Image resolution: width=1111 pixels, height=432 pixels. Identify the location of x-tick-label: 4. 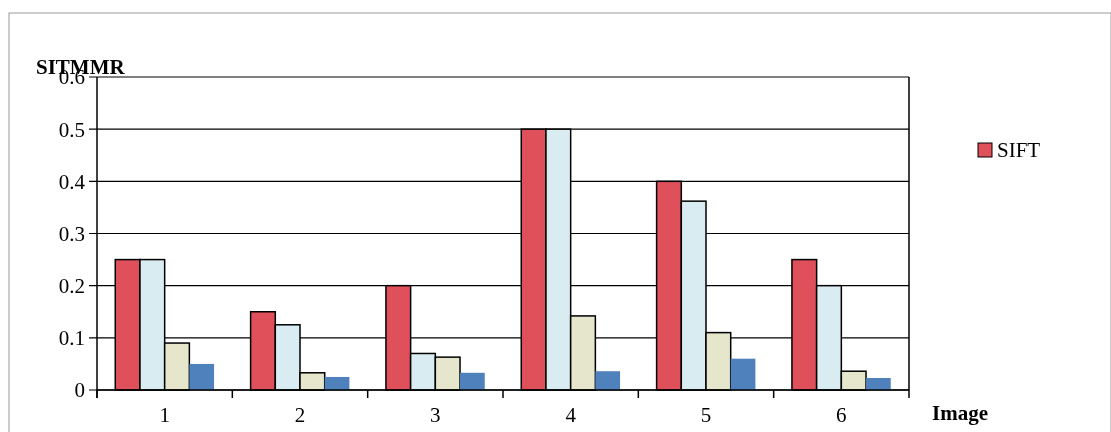
(571, 415).